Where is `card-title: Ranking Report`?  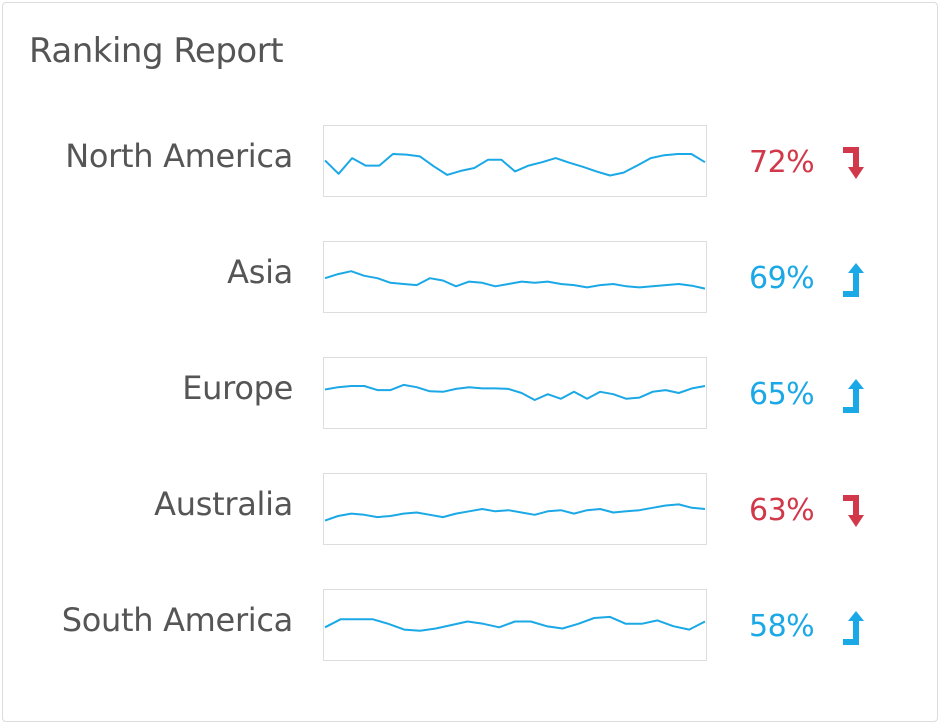 card-title: Ranking Report is located at coordinates (156, 51).